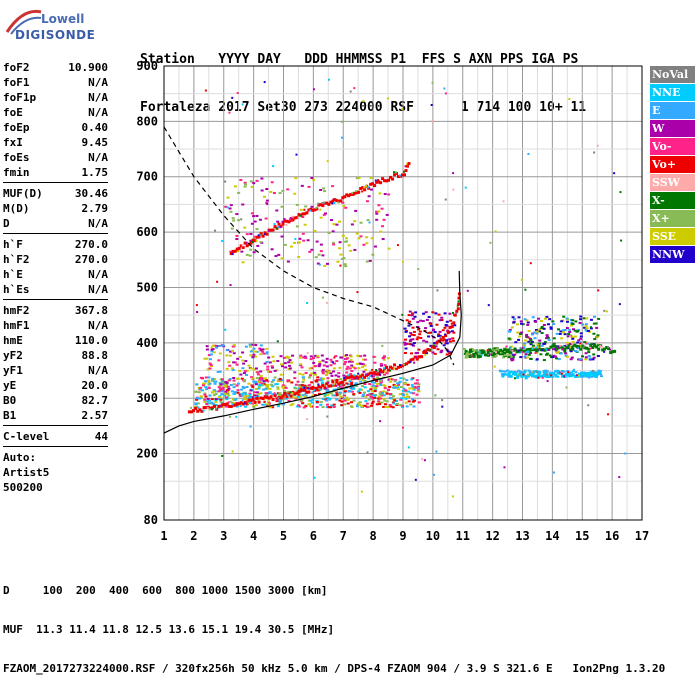 The width and height of the screenshot is (700, 688). I want to click on param-name: h`F2, so click(16, 259).